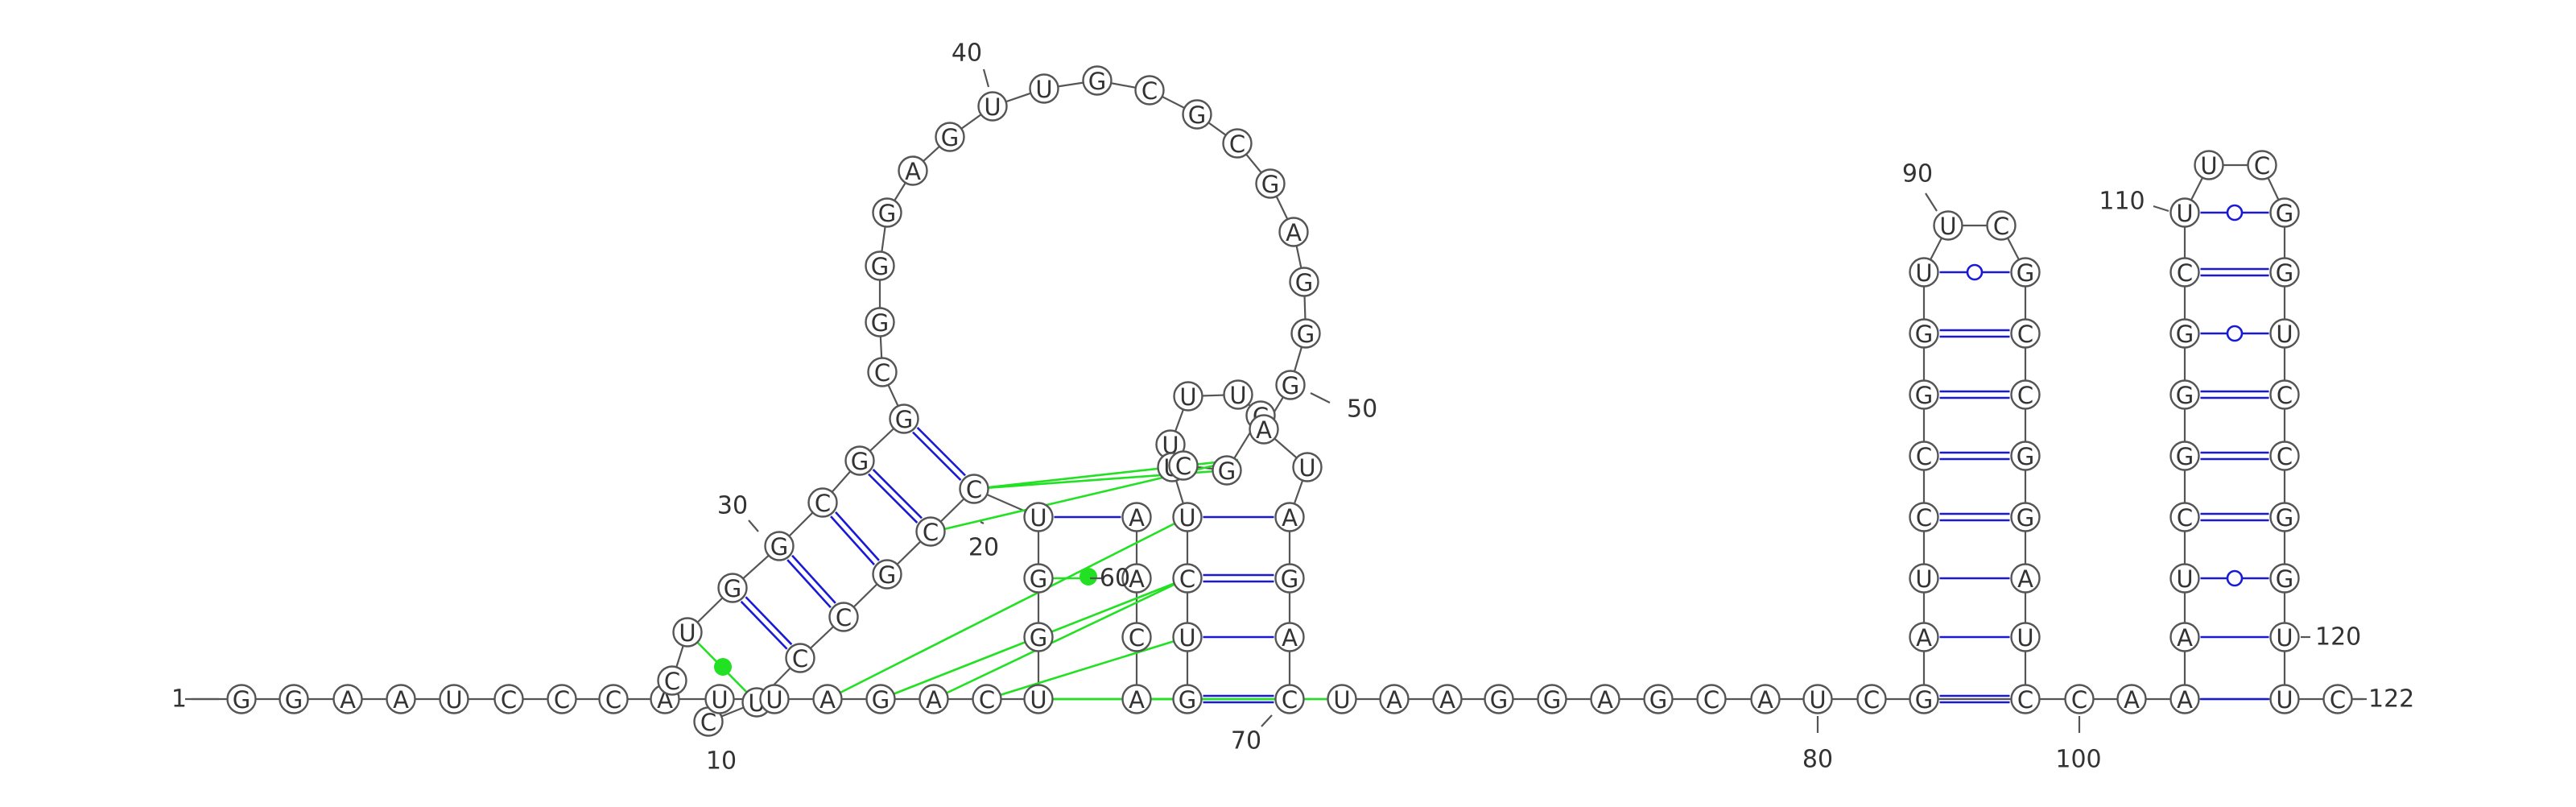 The width and height of the screenshot is (2576, 807). What do you see at coordinates (1320, 398) in the screenshot?
I see `position-tick` at bounding box center [1320, 398].